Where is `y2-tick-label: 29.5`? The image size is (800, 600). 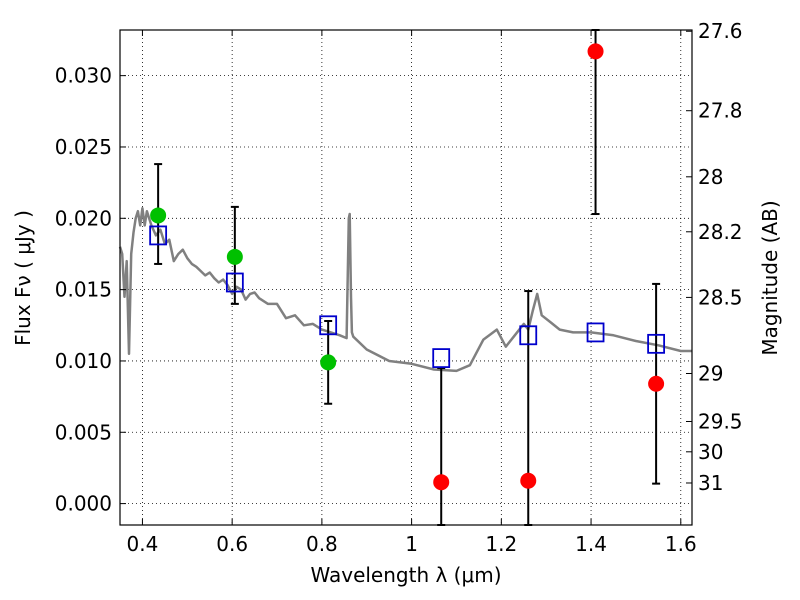 y2-tick-label: 29.5 is located at coordinates (720, 422).